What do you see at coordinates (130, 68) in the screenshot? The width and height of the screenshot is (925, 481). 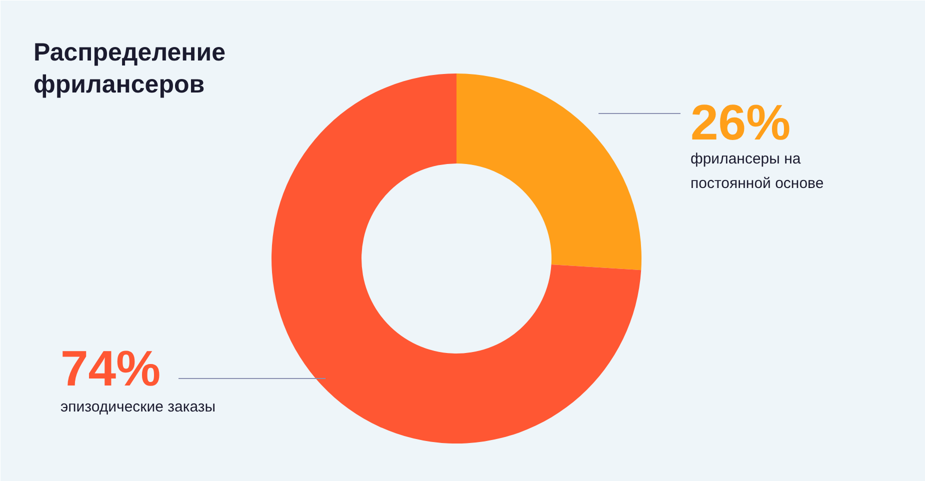 I see `chart-title: Распределение фрилансеров` at bounding box center [130, 68].